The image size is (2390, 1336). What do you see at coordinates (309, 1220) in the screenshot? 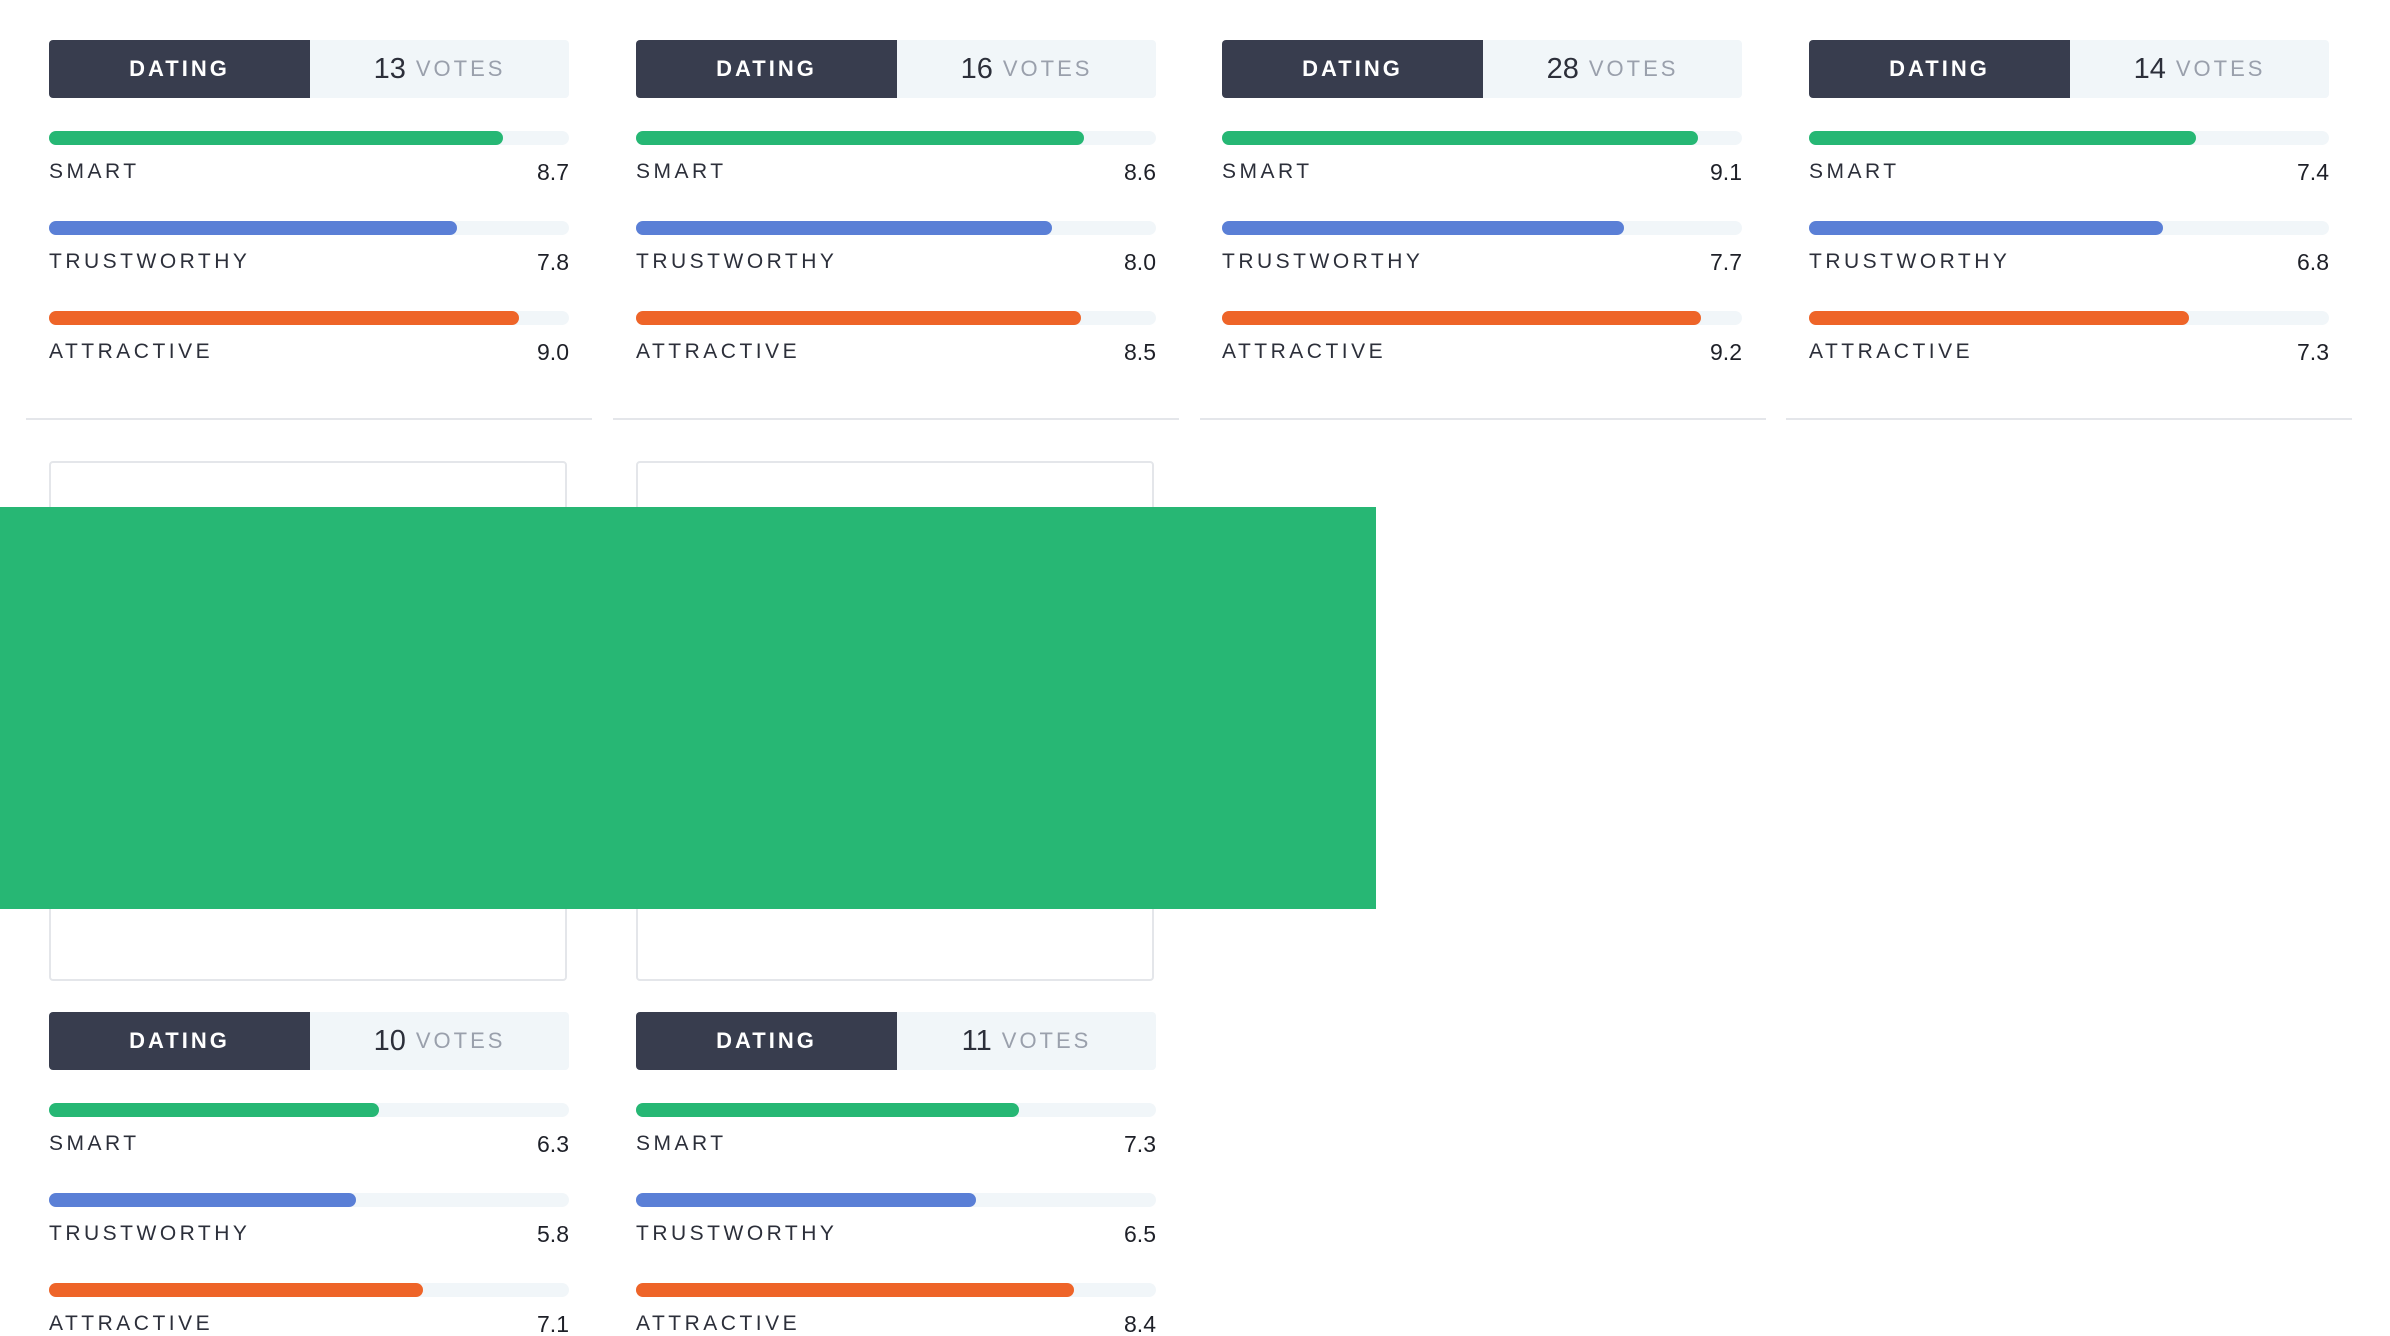
I see `metric-trustworthy: TRUSTWORTHY 5.8` at bounding box center [309, 1220].